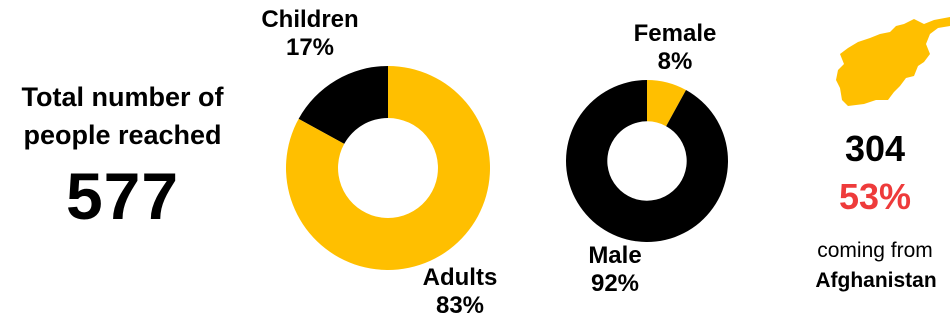  Describe the element at coordinates (876, 280) in the screenshot. I see `origin-country: Afghanistan` at that location.